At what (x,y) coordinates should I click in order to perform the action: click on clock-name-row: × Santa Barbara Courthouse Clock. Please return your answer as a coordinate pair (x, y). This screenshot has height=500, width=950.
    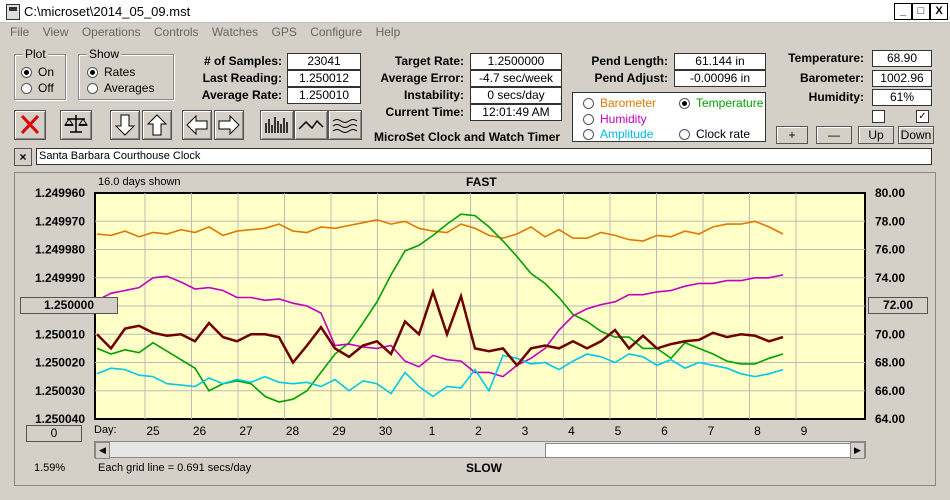
    Looking at the image, I should click on (471, 157).